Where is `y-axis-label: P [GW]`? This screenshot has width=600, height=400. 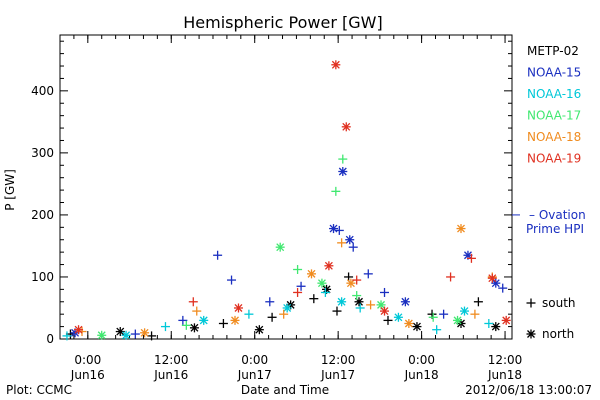 y-axis-label: P [GW] is located at coordinates (10, 190).